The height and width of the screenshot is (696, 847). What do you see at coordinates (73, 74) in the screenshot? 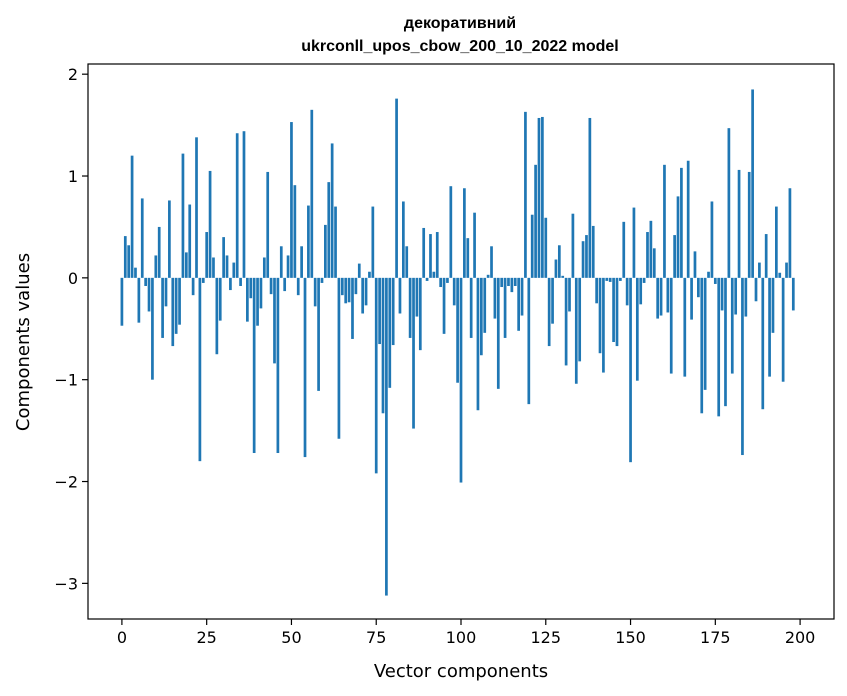
I see `y-tick-label: 2` at bounding box center [73, 74].